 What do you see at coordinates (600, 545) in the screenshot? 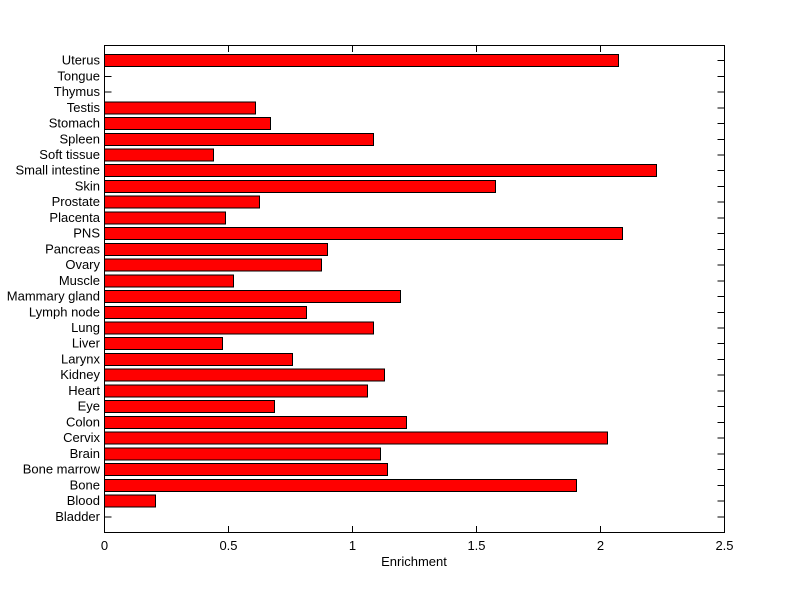
I see `svg-text: 2` at bounding box center [600, 545].